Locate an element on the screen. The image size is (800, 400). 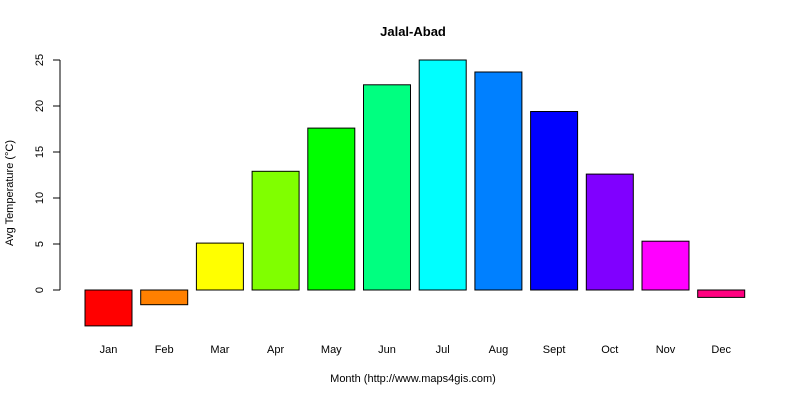
x-tick-label: Mar is located at coordinates (219, 350).